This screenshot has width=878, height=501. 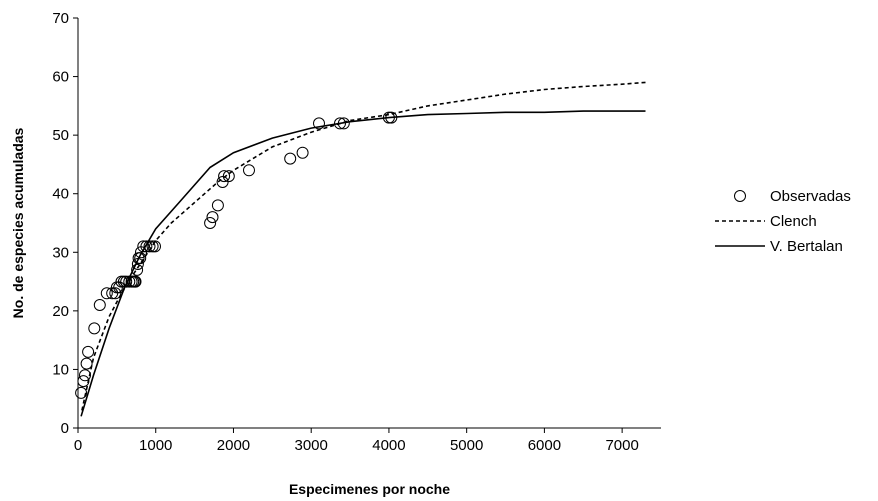 What do you see at coordinates (740, 196) in the screenshot?
I see `legend-swatch-observadas` at bounding box center [740, 196].